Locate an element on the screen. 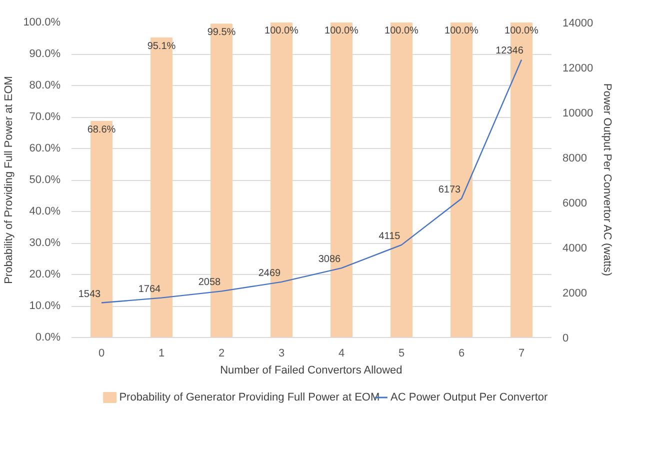 Image resolution: width=646 pixels, height=460 pixels. y-tick-label: 70.0% is located at coordinates (45, 117).